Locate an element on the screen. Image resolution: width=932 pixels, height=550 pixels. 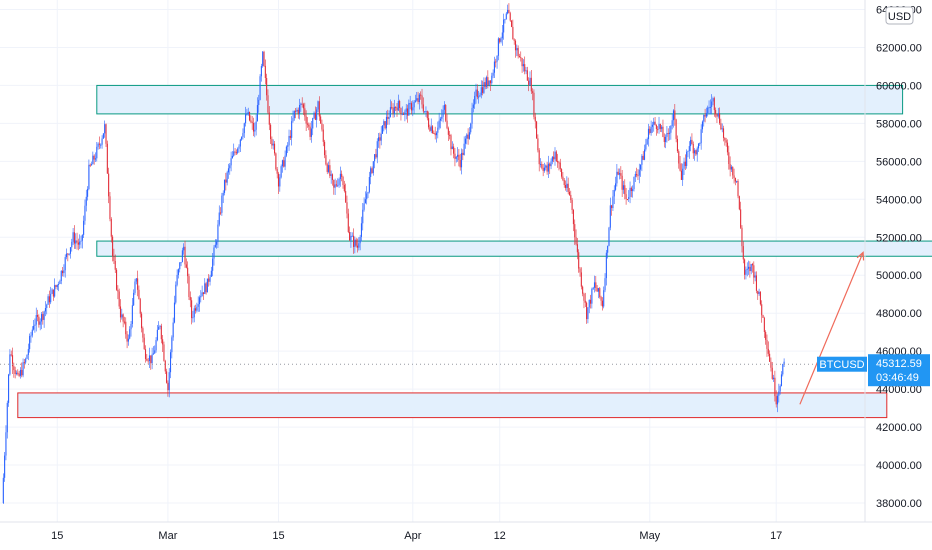
currency-label: USD is located at coordinates (899, 17).